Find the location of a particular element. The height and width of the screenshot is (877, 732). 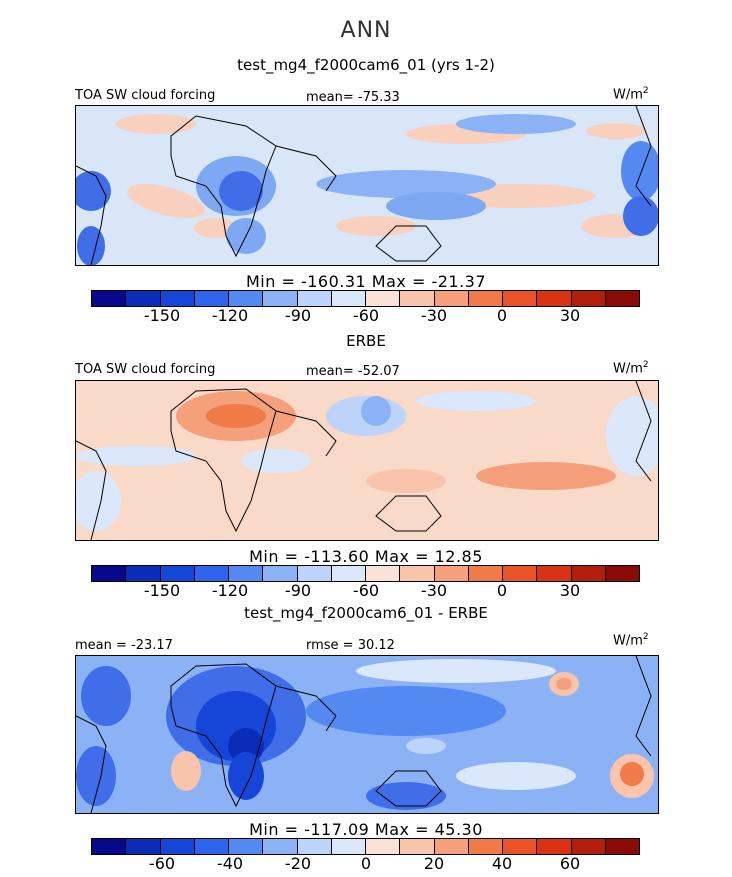

panel1-colorbar is located at coordinates (365, 298).